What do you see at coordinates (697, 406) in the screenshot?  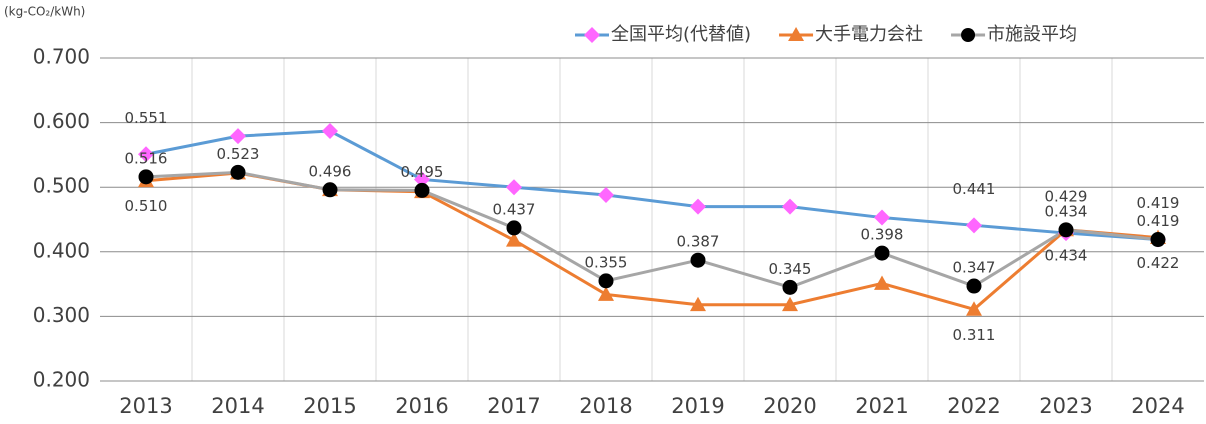 I see `x-tick-label: 2019` at bounding box center [697, 406].